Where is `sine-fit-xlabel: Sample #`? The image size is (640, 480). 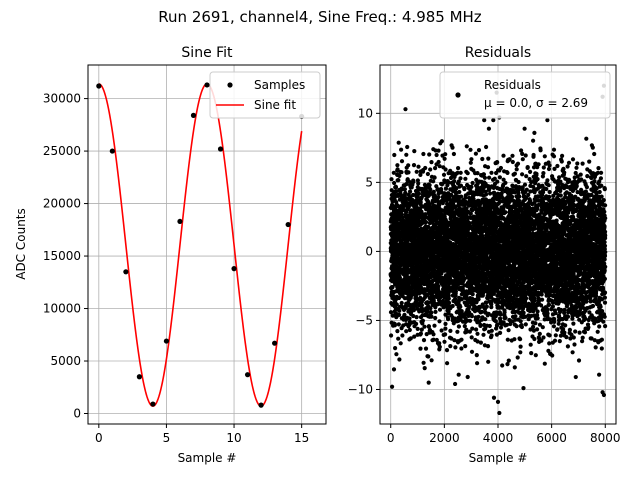 sine-fit-xlabel: Sample # is located at coordinates (207, 458).